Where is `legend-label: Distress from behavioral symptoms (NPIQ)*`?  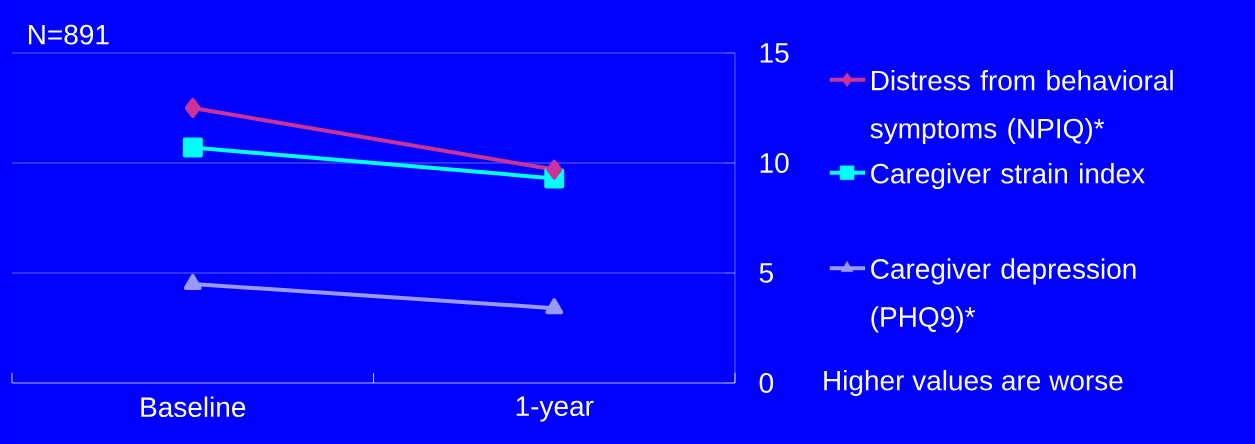 legend-label: Distress from behavioral symptoms (NPIQ)* is located at coordinates (1021, 107).